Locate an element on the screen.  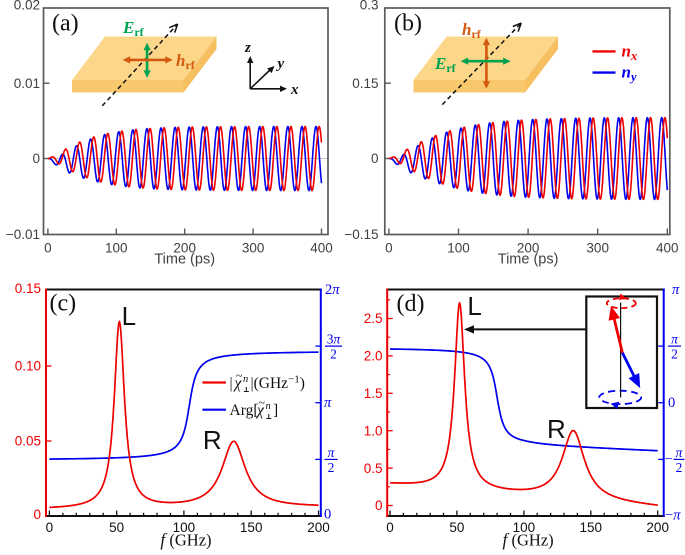
svg-text: 0.5 is located at coordinates (373, 468).